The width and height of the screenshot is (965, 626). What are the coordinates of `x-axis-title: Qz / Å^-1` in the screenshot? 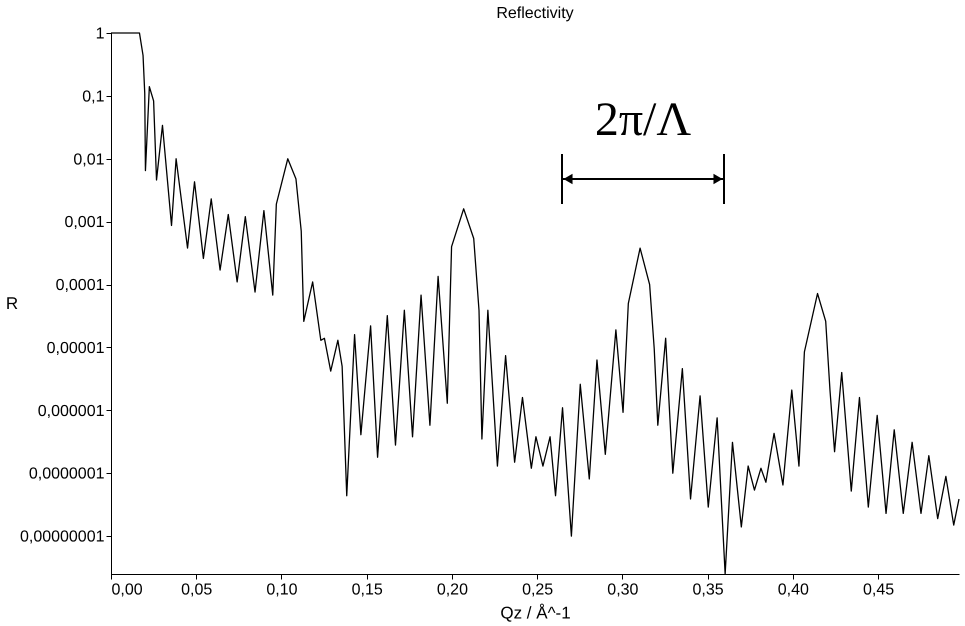 It's located at (535, 613).